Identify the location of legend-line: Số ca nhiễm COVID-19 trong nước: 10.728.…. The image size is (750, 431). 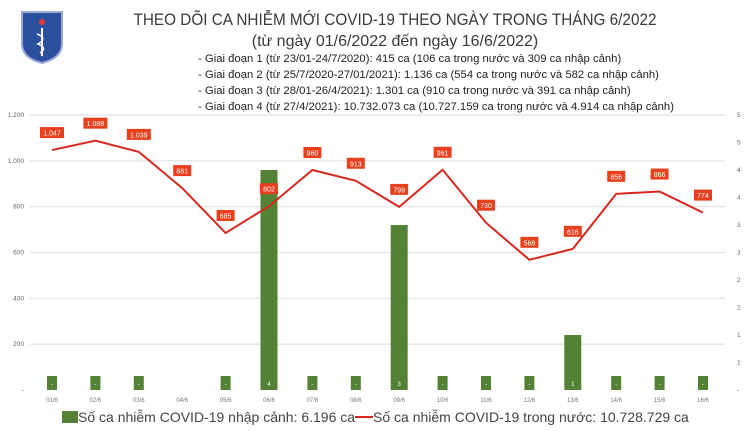
(522, 417).